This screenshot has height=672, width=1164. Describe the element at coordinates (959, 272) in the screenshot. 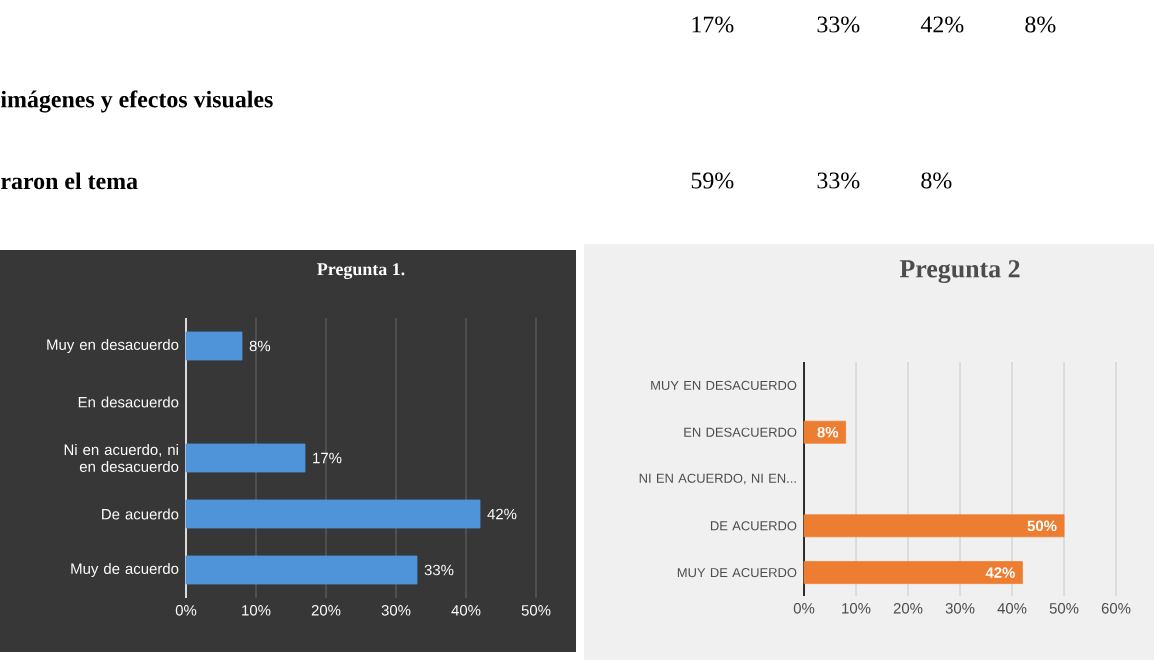

I see `chart-title: Pregunta 2` at that location.